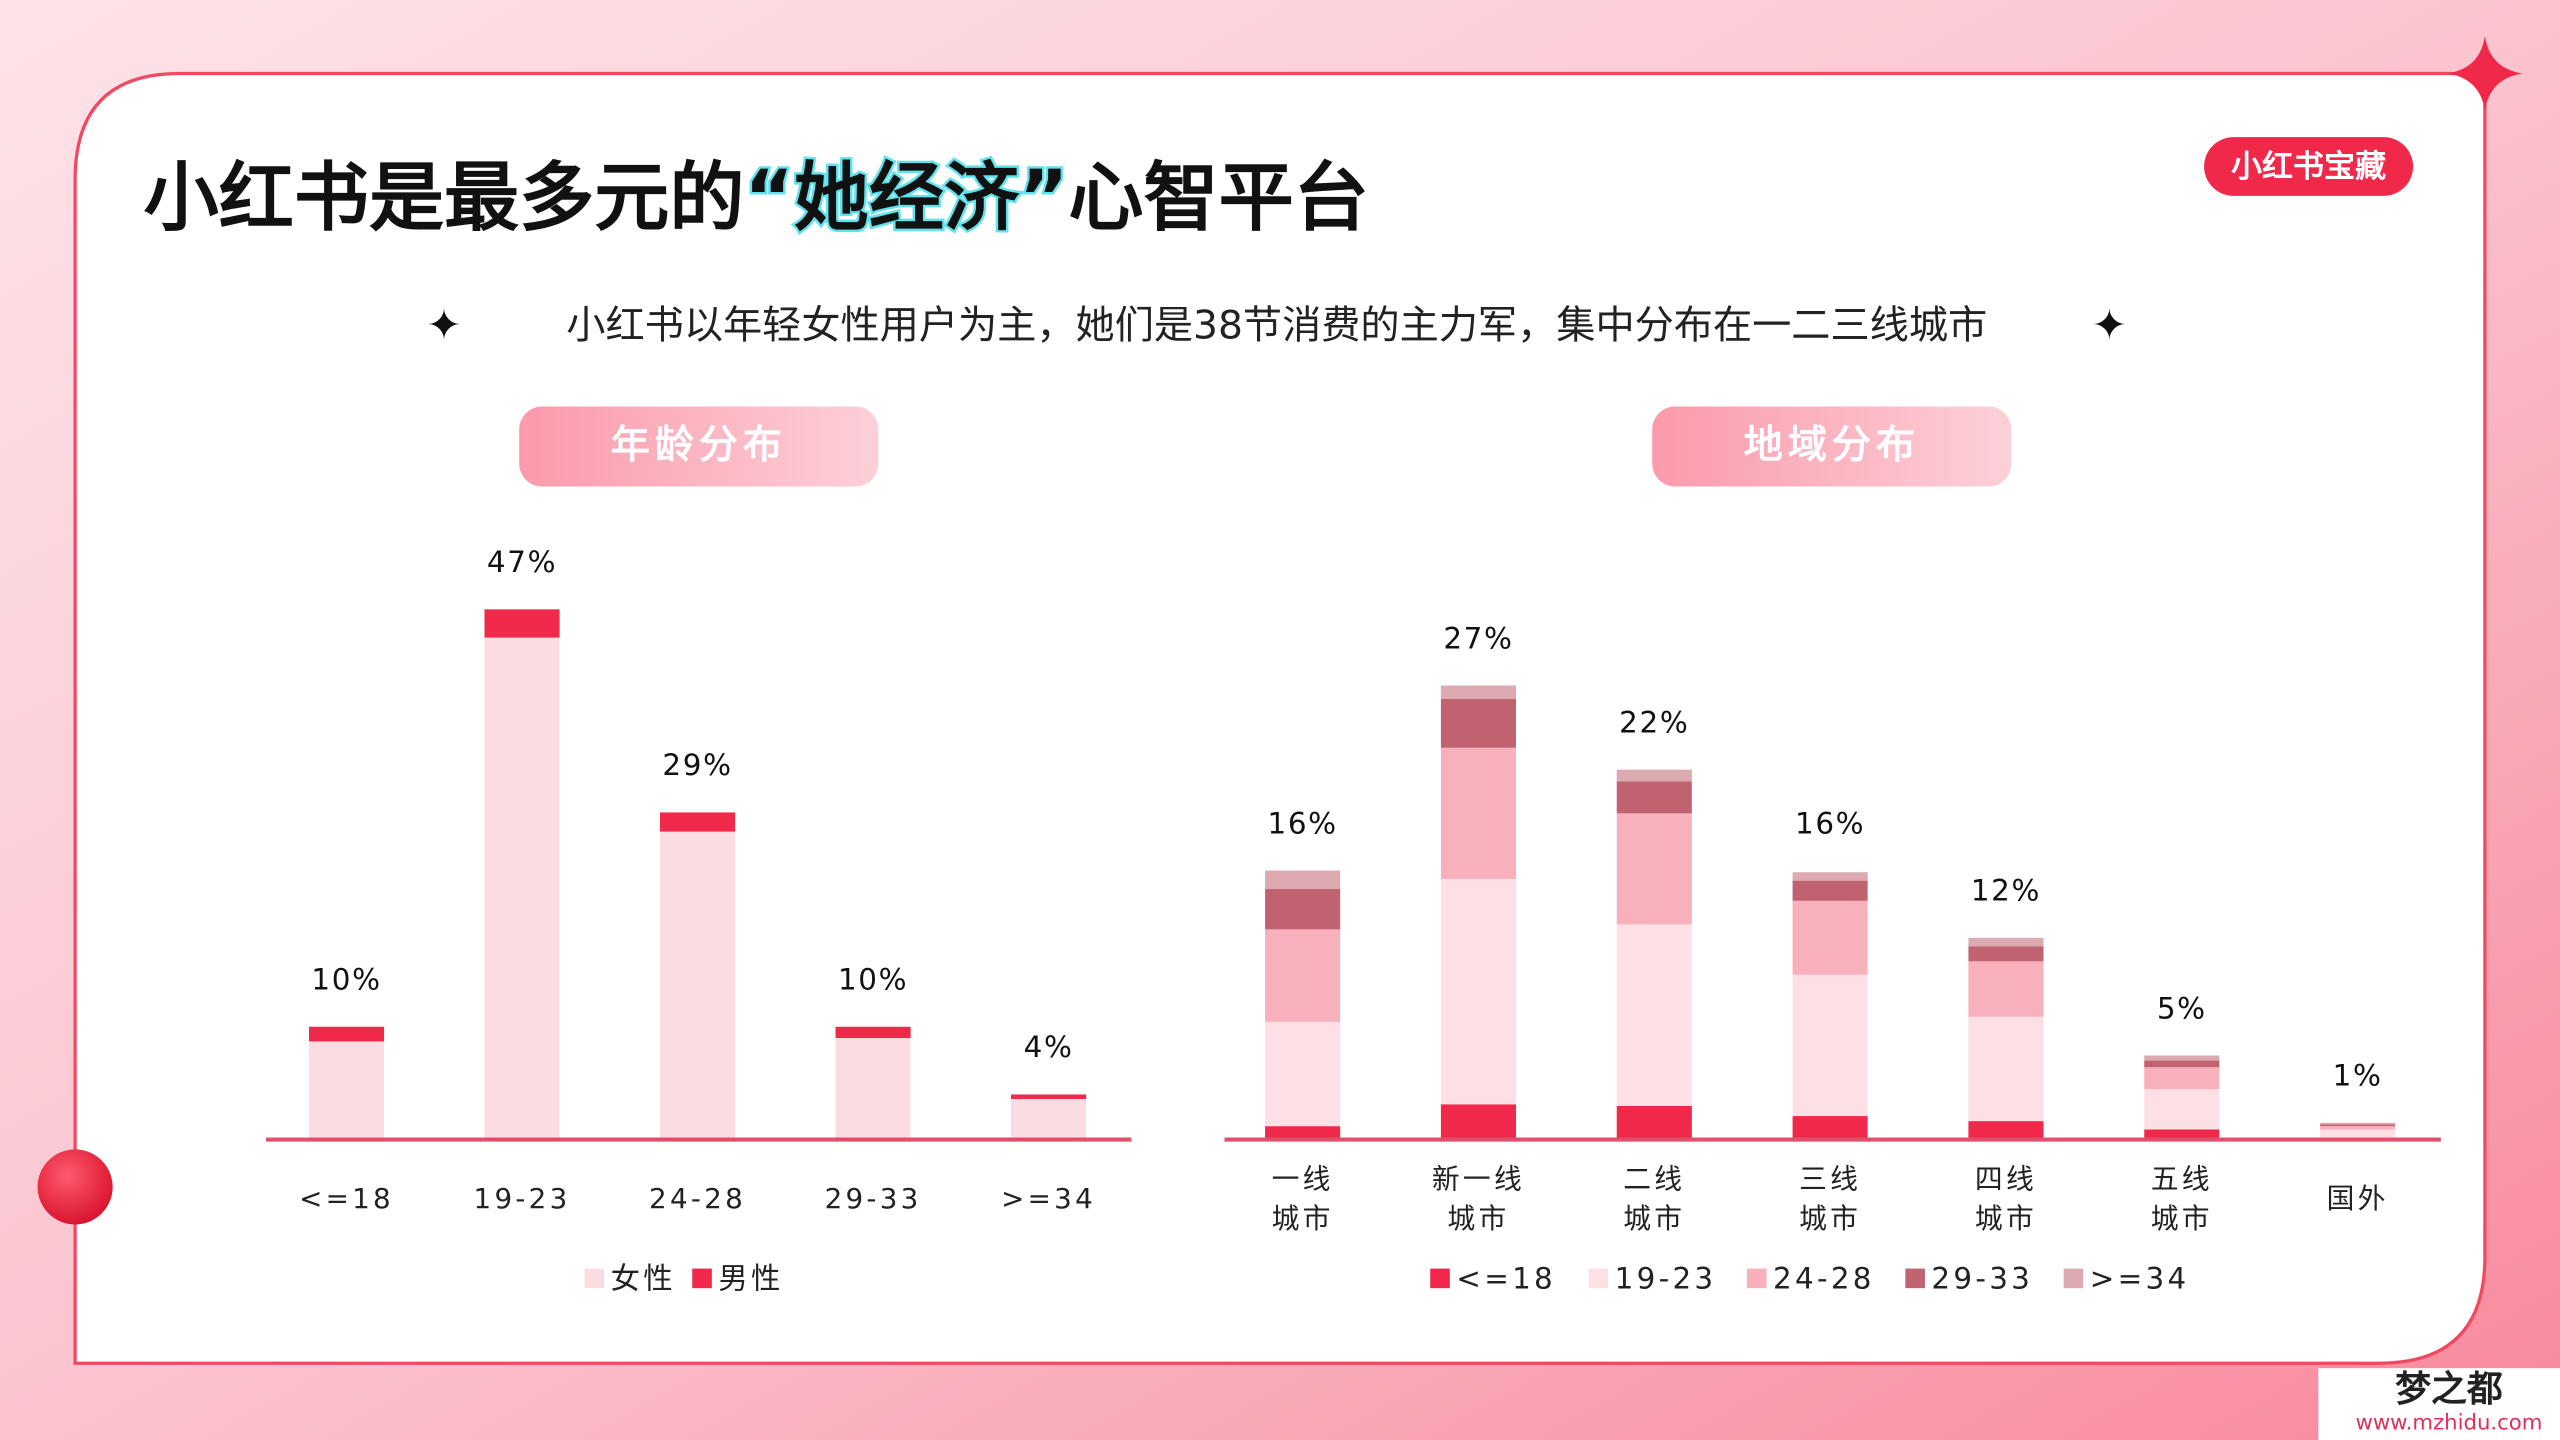 The height and width of the screenshot is (1440, 2560). I want to click on x-tick-label: 19-23, so click(522, 1200).